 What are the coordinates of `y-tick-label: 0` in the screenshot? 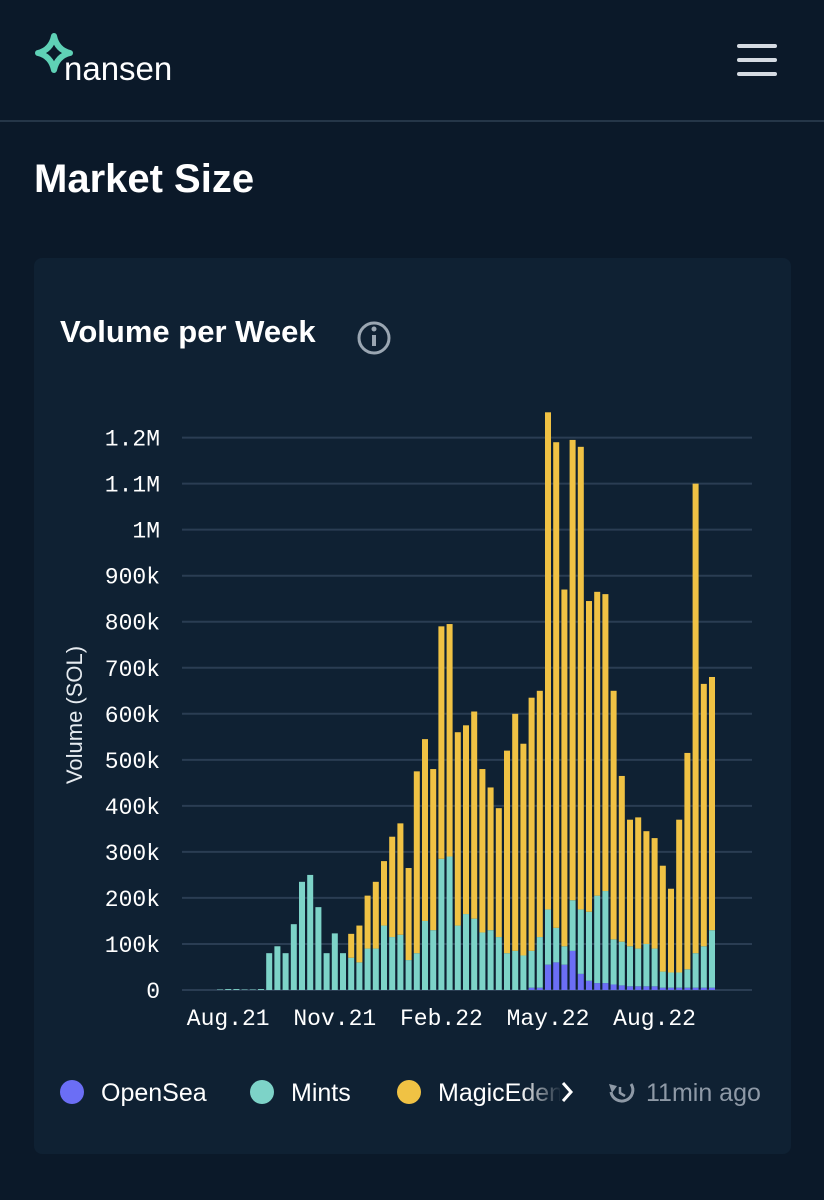 It's located at (153, 992).